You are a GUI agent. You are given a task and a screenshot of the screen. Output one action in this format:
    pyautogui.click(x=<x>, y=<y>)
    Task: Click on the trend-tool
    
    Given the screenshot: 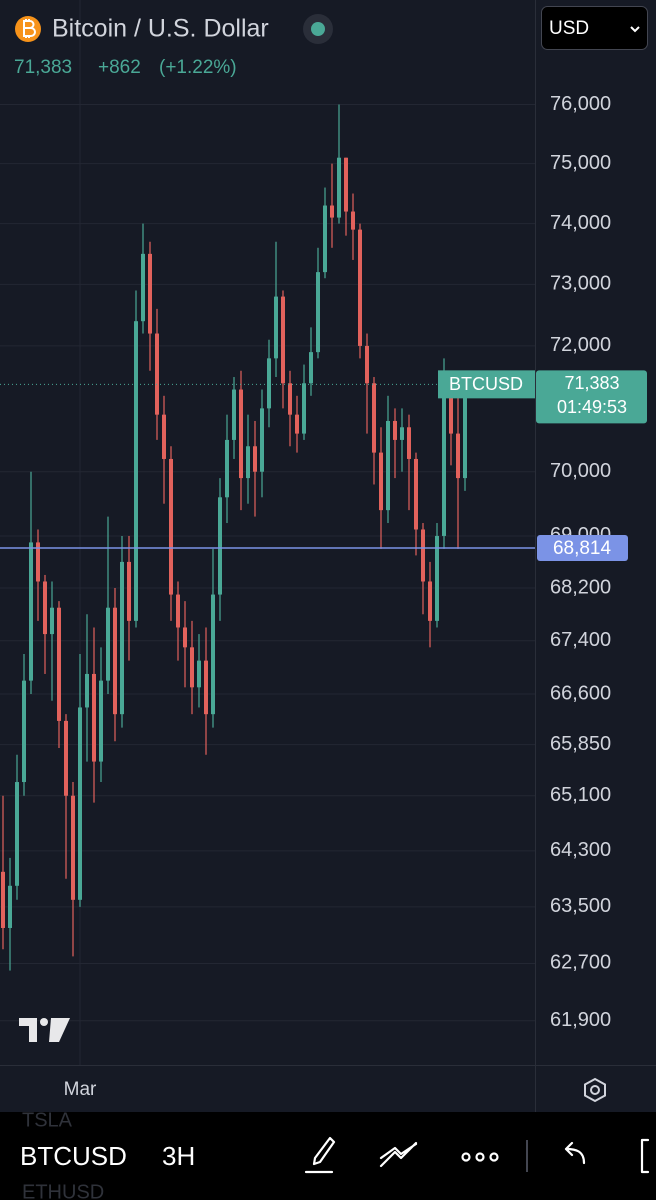 What is the action you would take?
    pyautogui.click(x=398, y=1154)
    